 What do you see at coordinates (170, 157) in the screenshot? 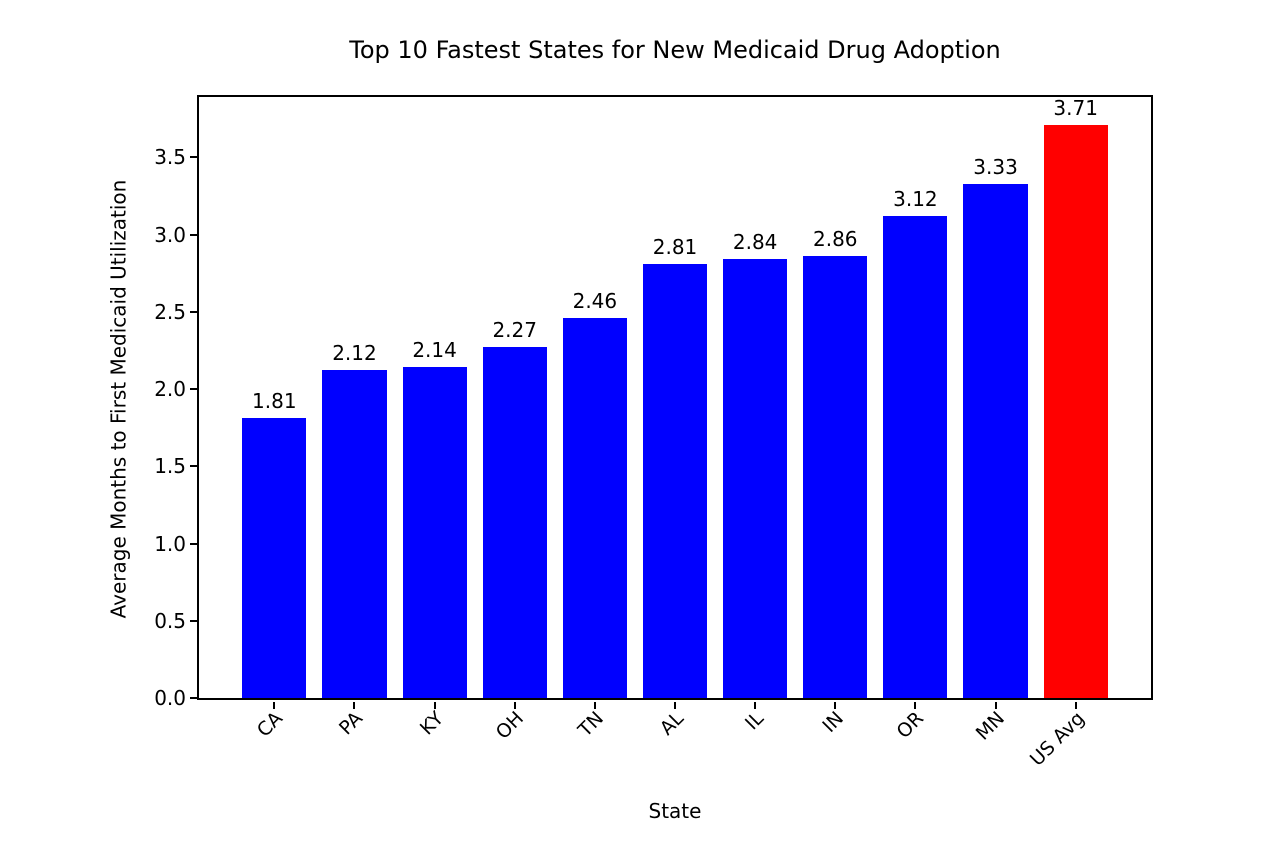
I see `y-tick-label: 3.5` at bounding box center [170, 157].